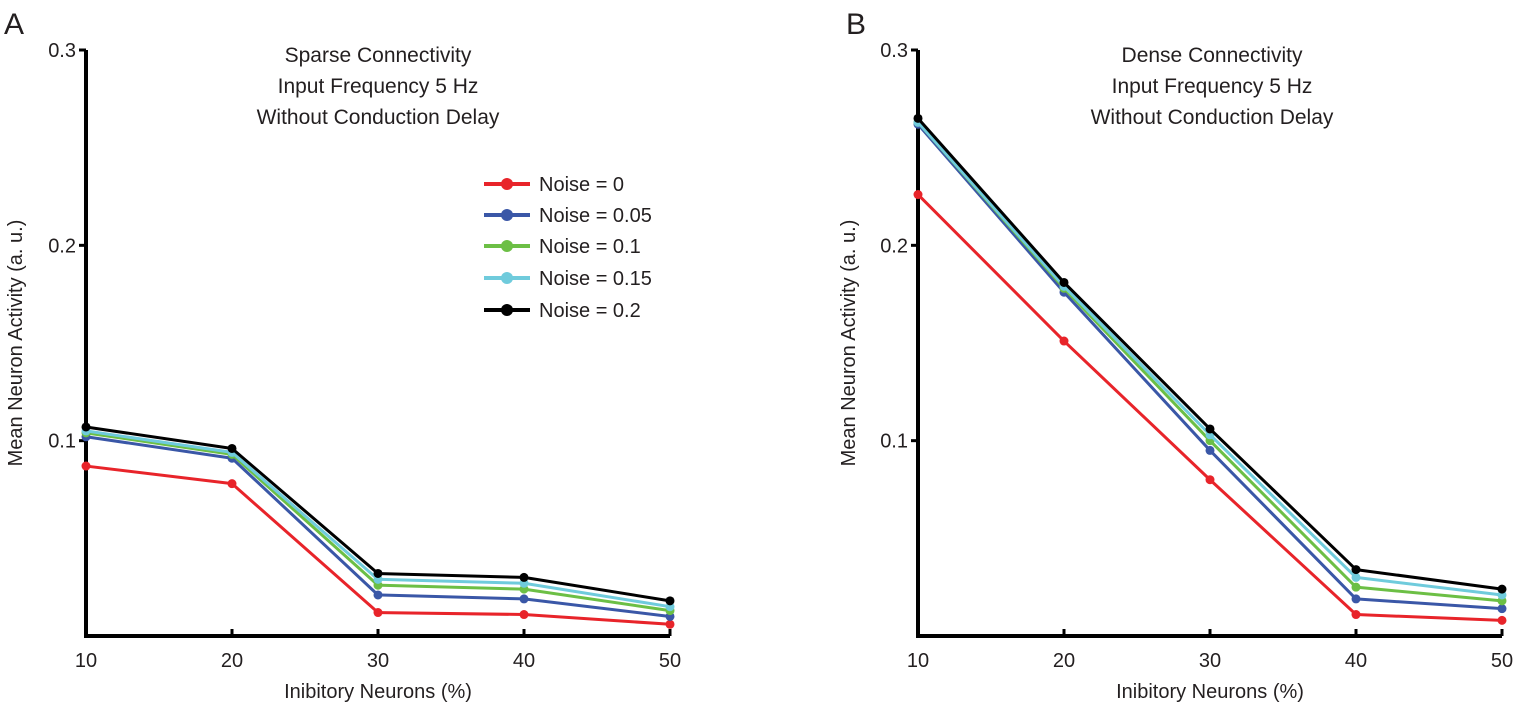 The height and width of the screenshot is (706, 1517). I want to click on legend-label: Noise = 0.15, so click(595, 279).